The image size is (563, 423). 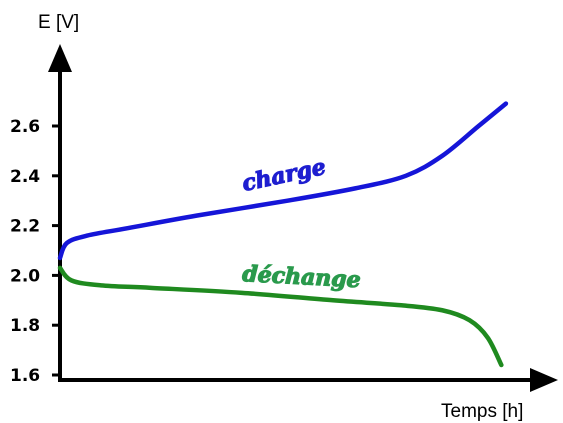 I want to click on series-label-decharge: déchange, so click(x=302, y=277).